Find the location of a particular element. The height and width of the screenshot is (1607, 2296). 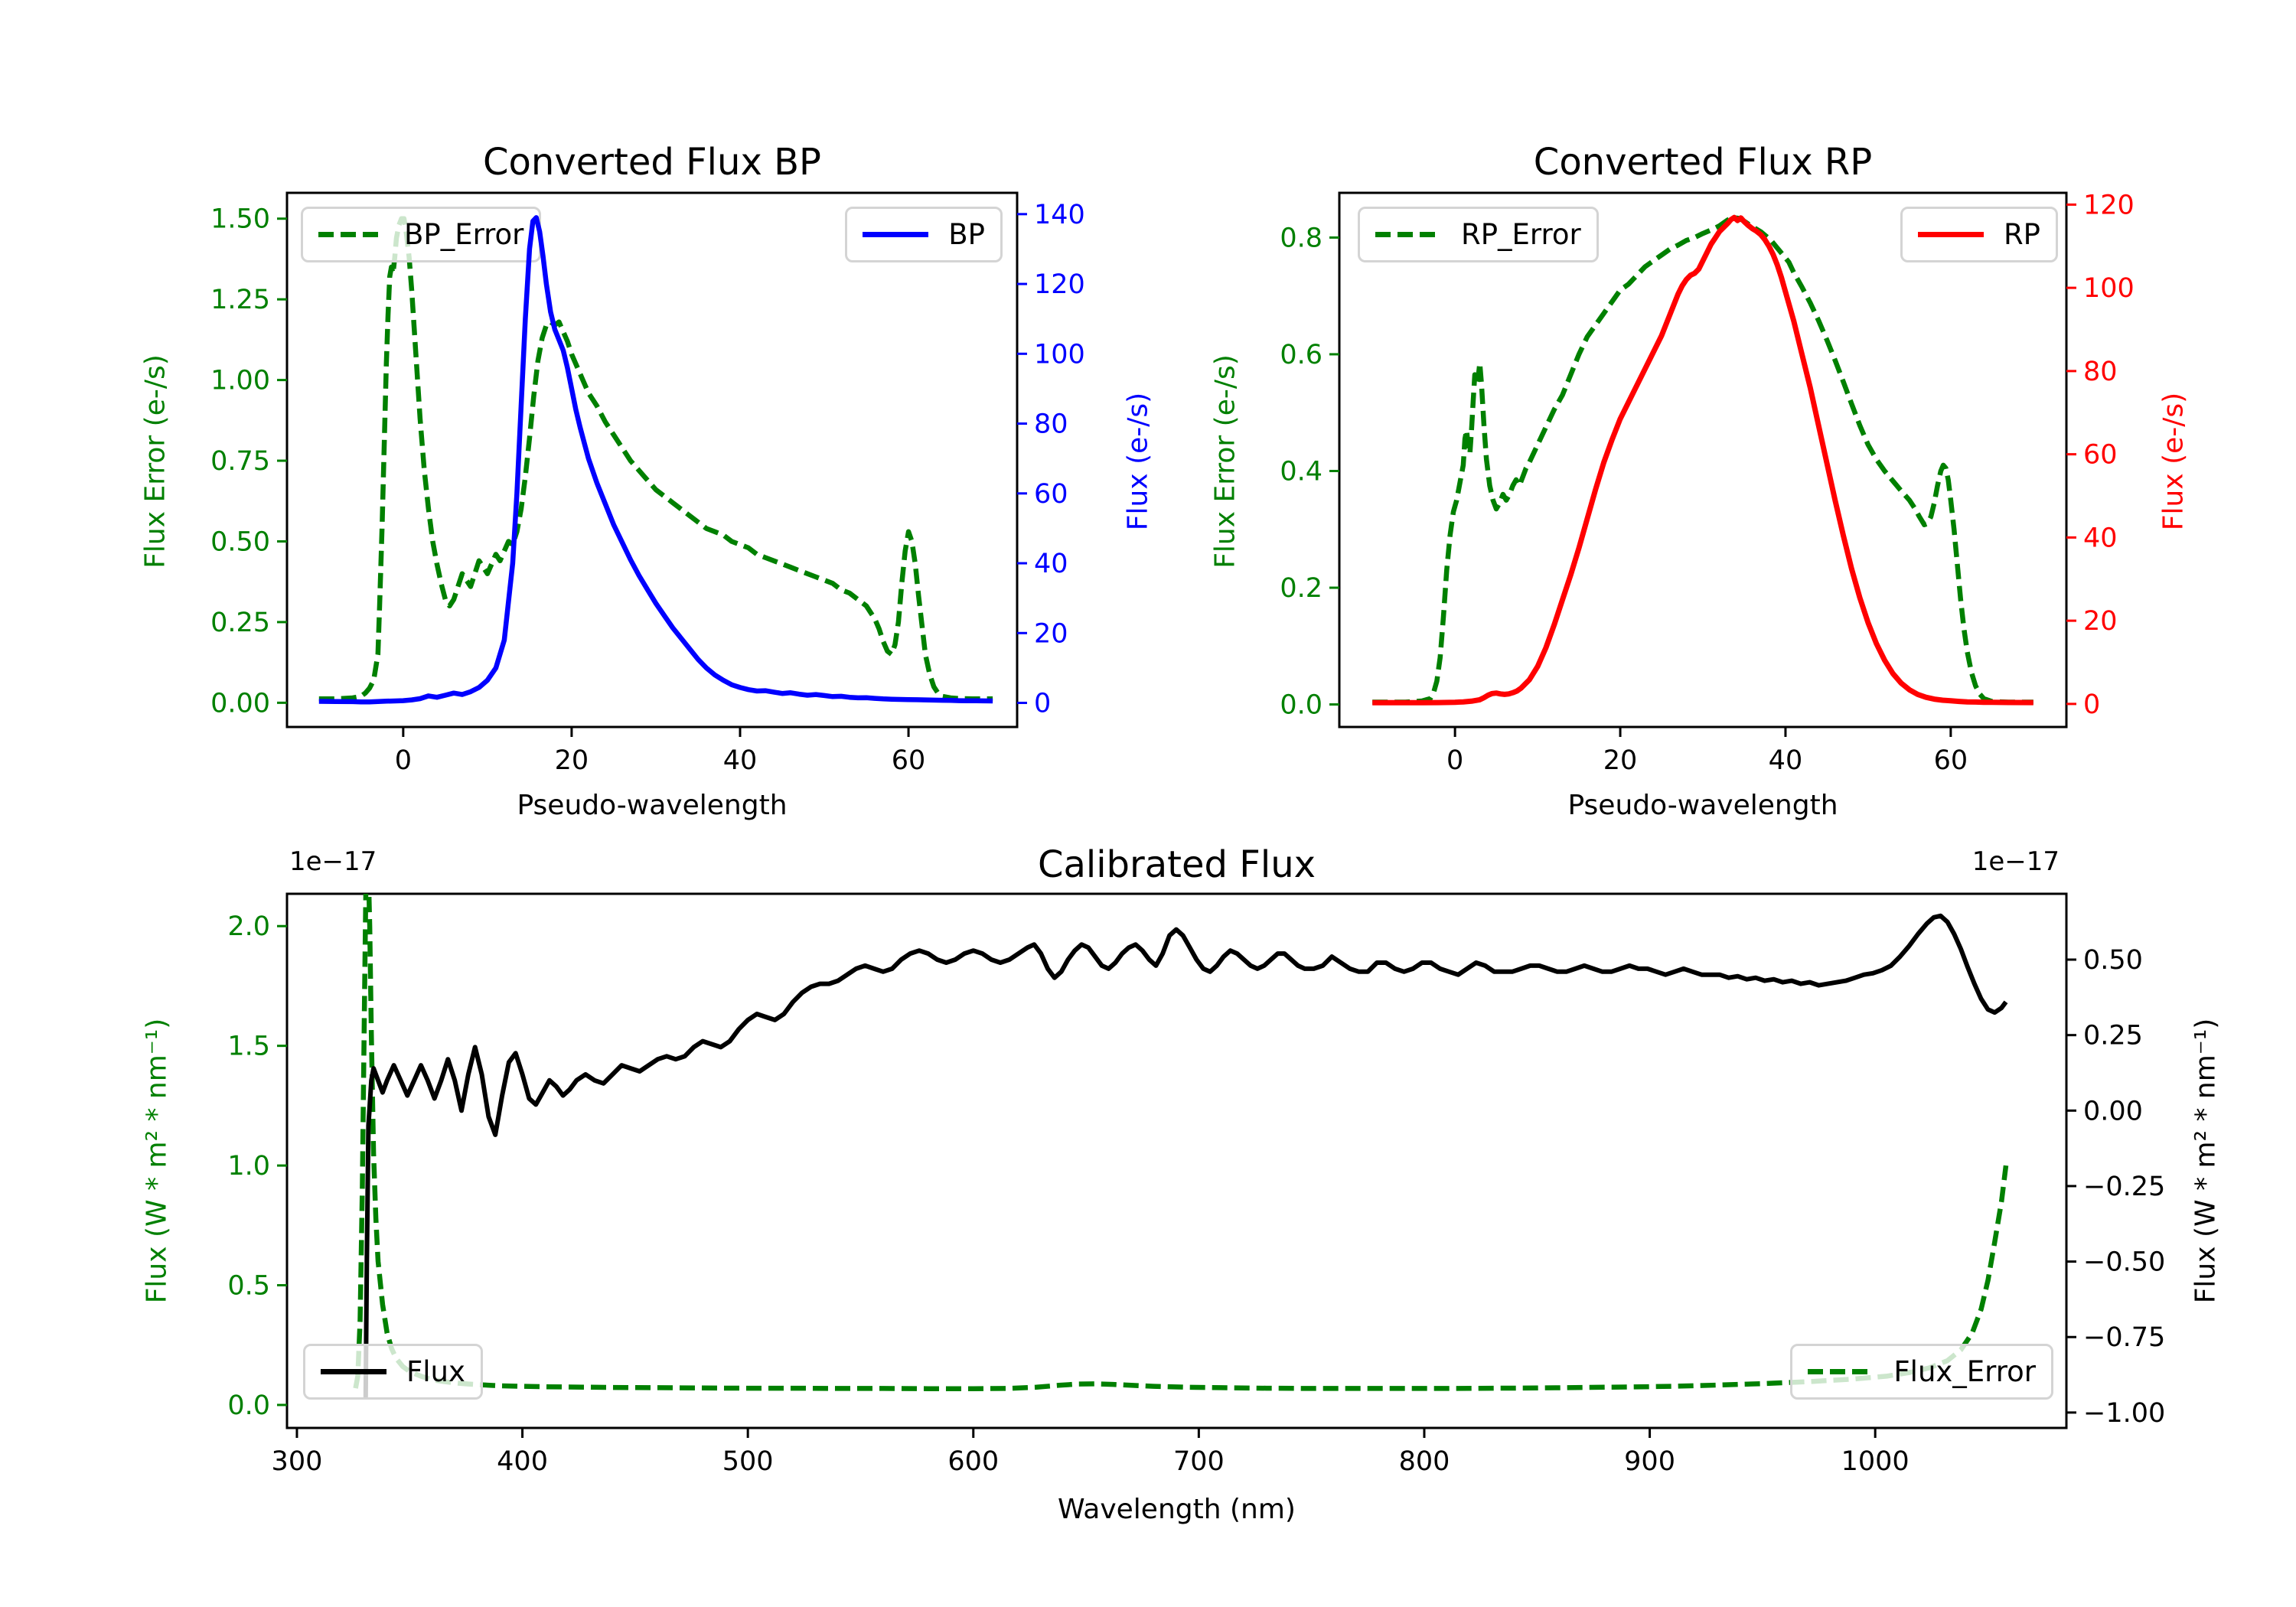

svg-text: 0.4 is located at coordinates (1301, 472).